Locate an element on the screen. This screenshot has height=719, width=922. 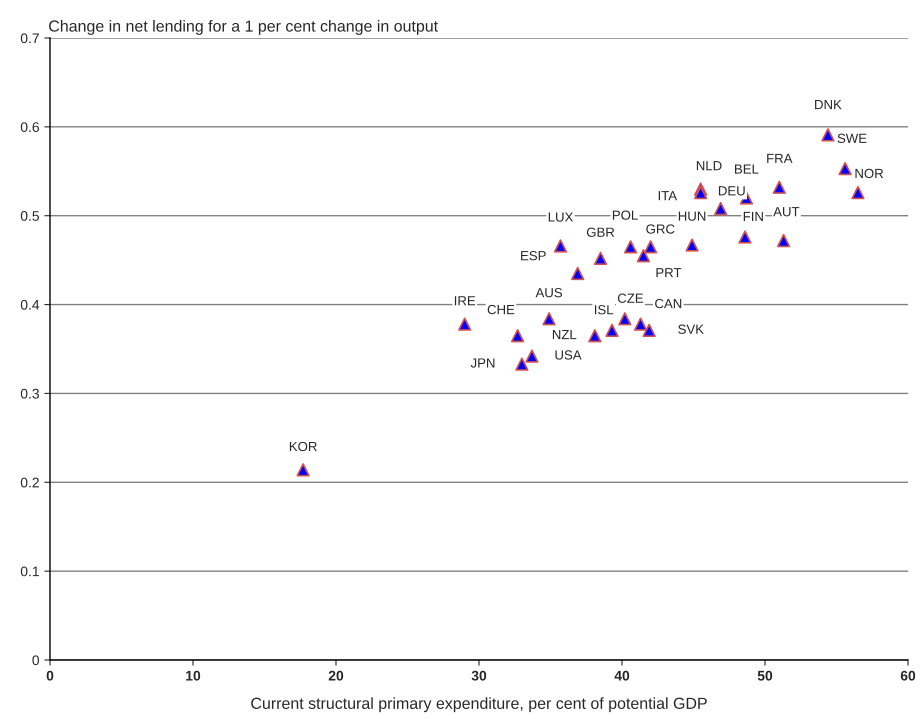
annotation: KOR is located at coordinates (303, 447).